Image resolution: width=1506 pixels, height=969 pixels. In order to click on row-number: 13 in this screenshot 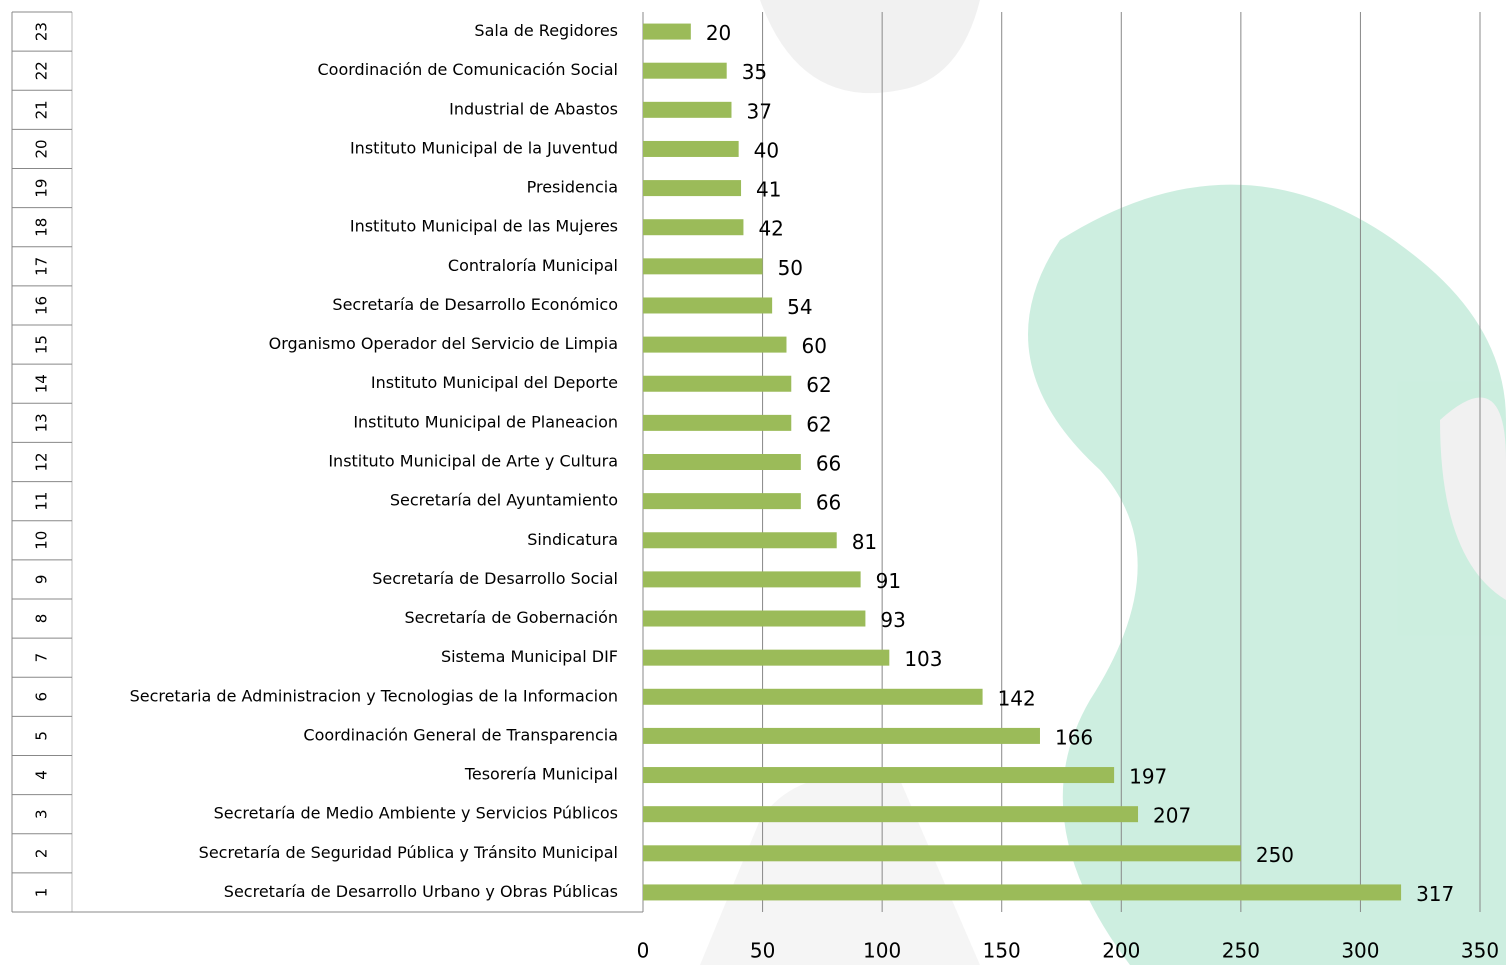, I will do `click(42, 422)`.